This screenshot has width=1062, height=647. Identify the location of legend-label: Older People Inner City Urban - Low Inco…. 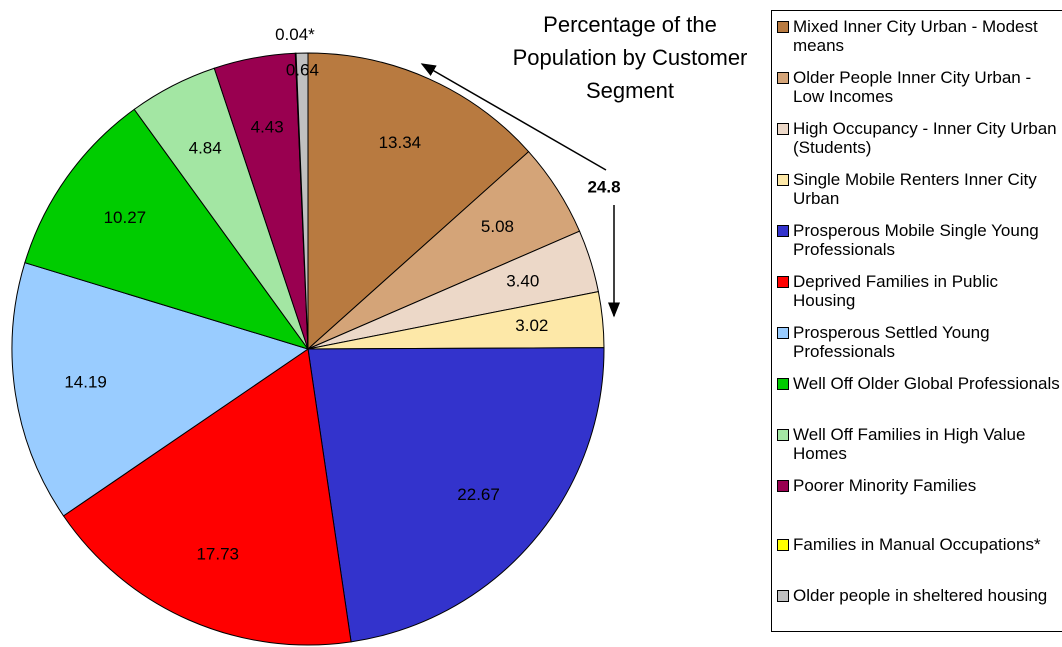
(912, 87).